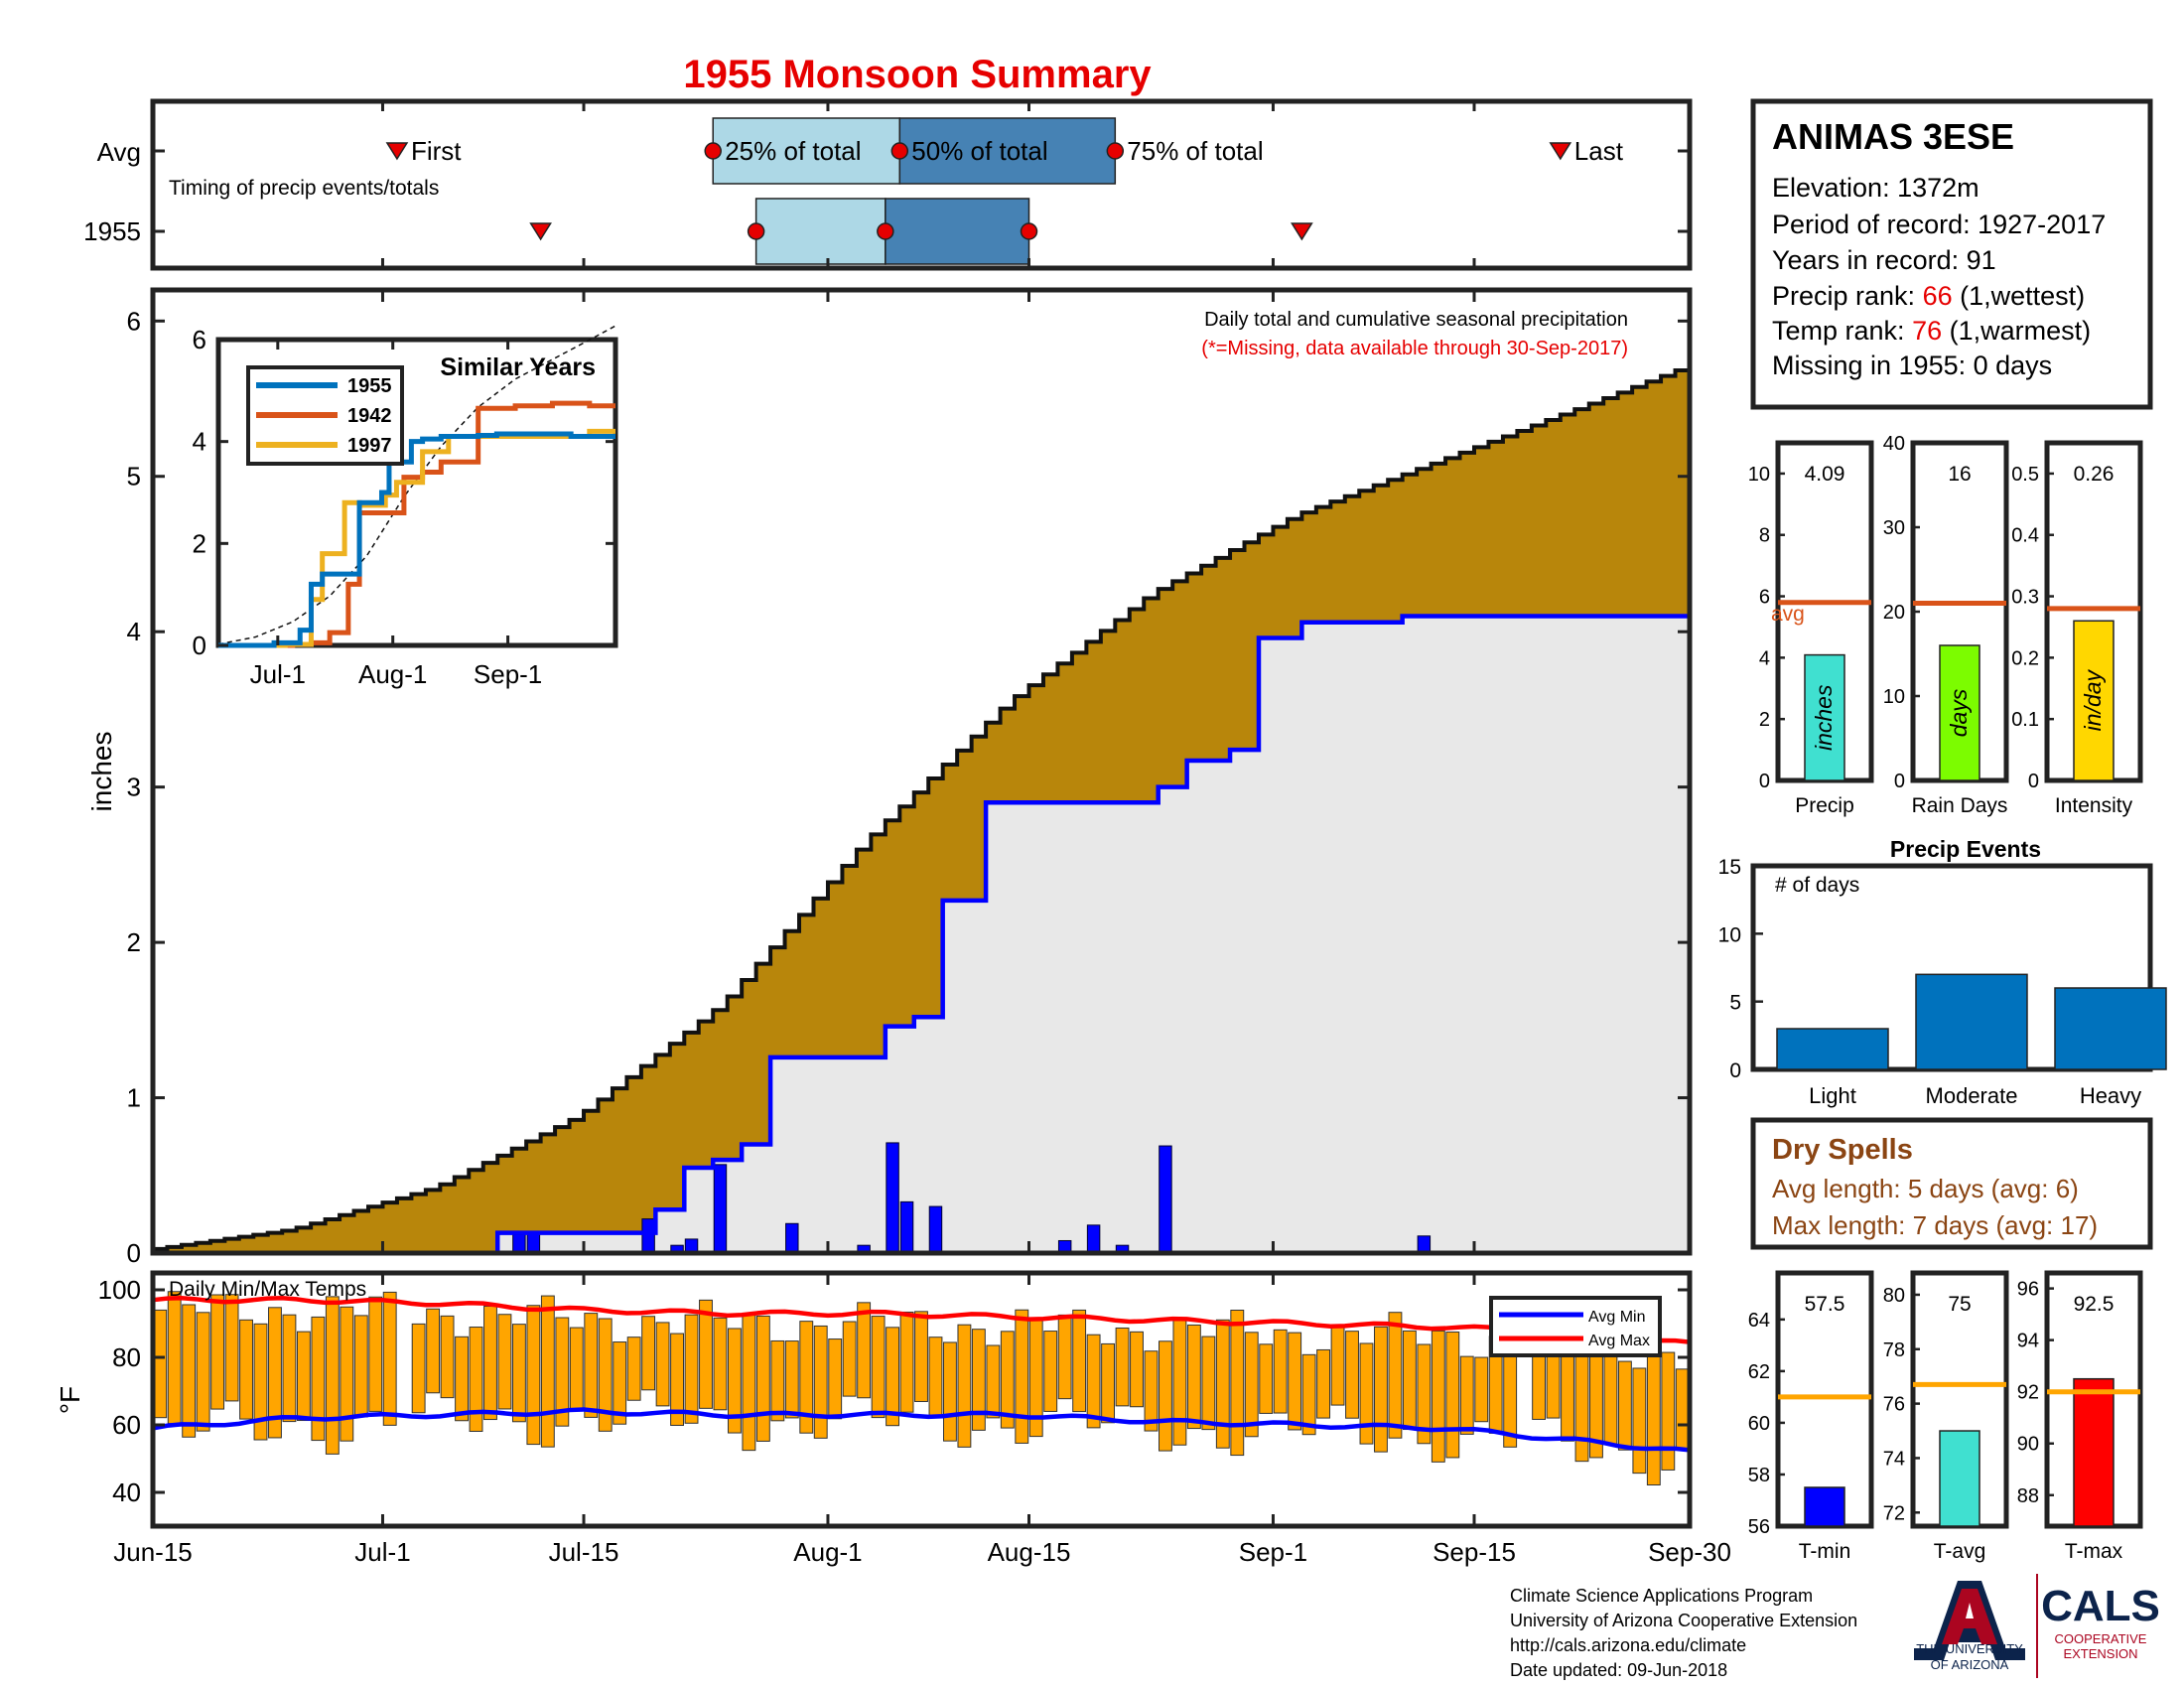 This screenshot has height=1688, width=2184. What do you see at coordinates (1894, 1350) in the screenshot?
I see `small-panel-tick-label: 78` at bounding box center [1894, 1350].